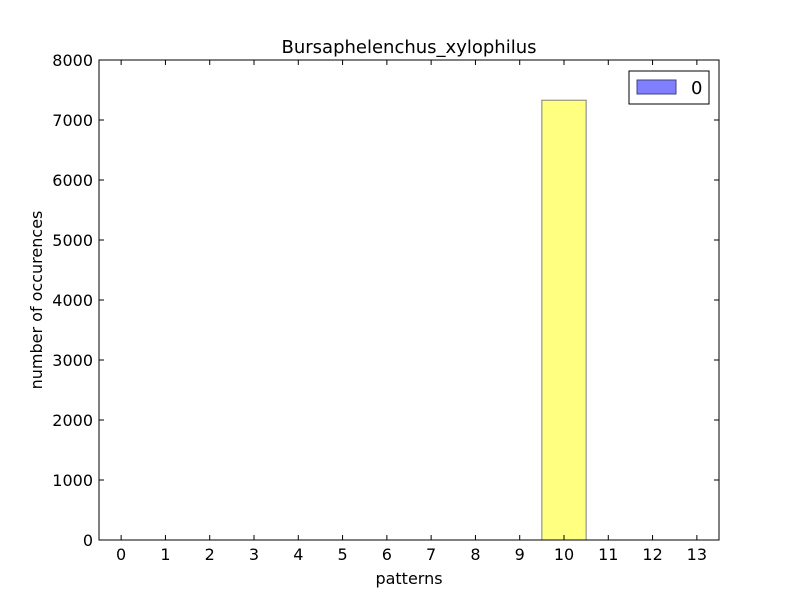 The image size is (800, 604). Describe the element at coordinates (72, 60) in the screenshot. I see `y-tick-label: 8000` at that location.